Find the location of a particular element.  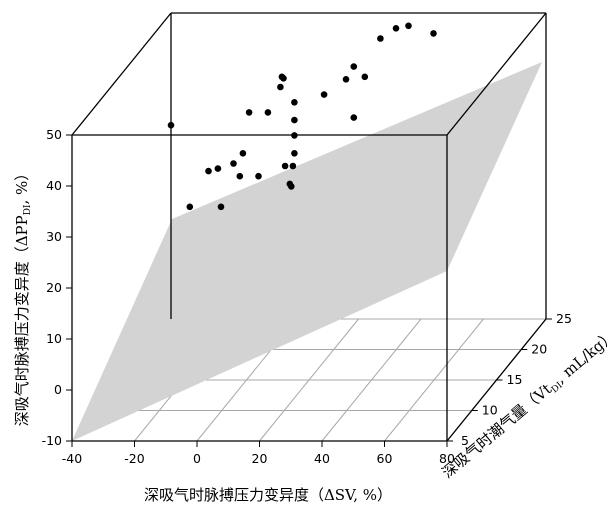

x-tick-label: 40 is located at coordinates (322, 458).